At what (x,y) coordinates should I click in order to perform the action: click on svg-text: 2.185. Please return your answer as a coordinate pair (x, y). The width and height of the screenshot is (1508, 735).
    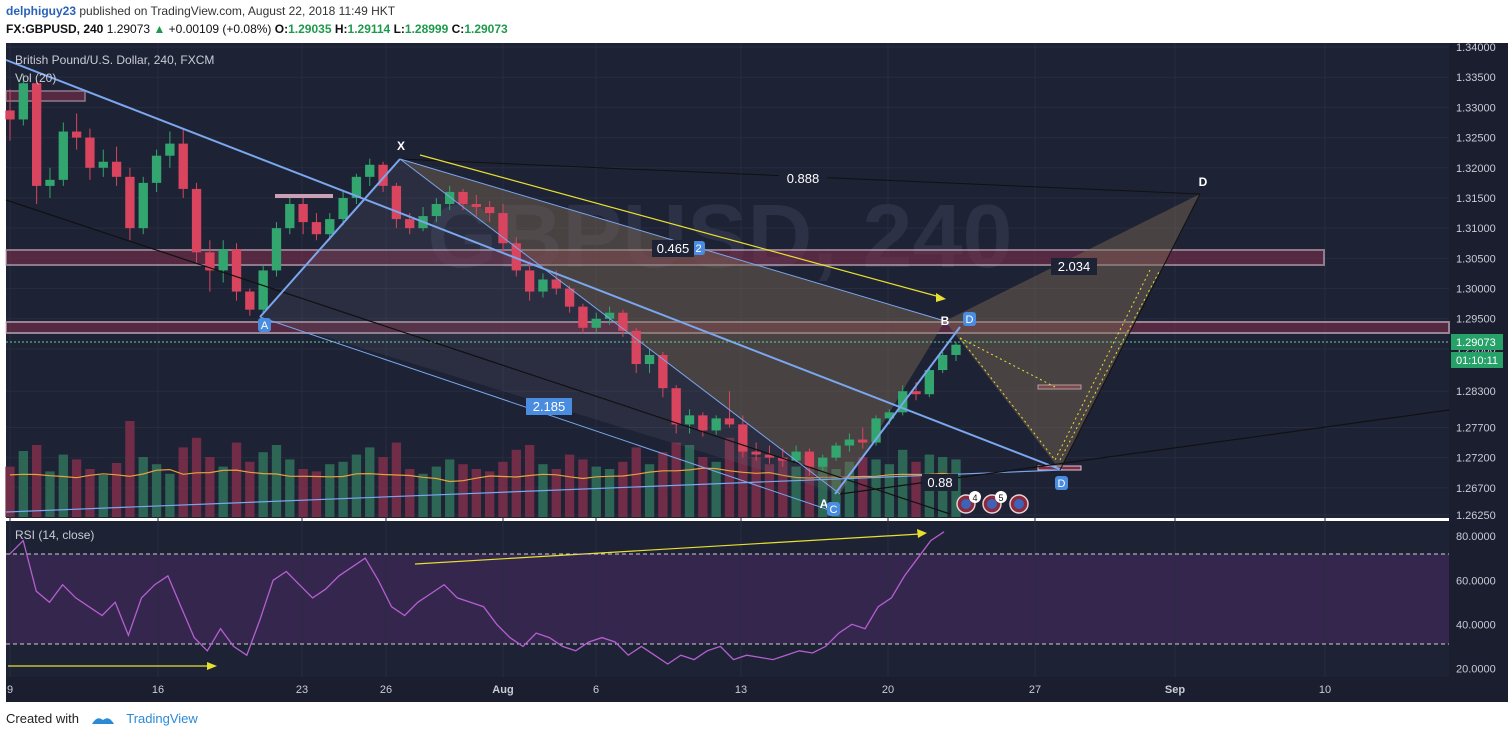
    Looking at the image, I should click on (549, 406).